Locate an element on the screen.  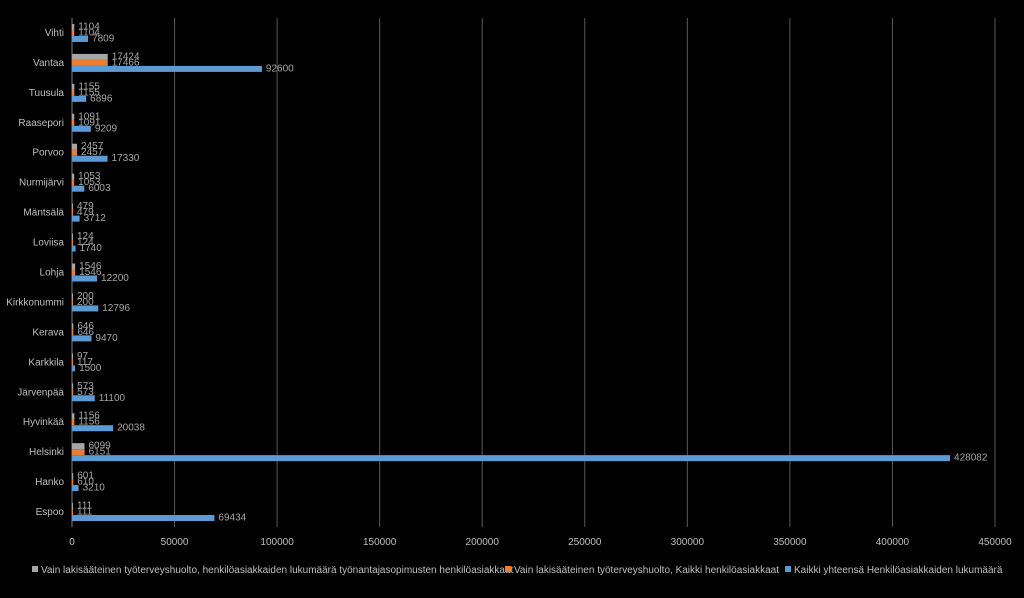
data-label: 1500 is located at coordinates (90, 368).